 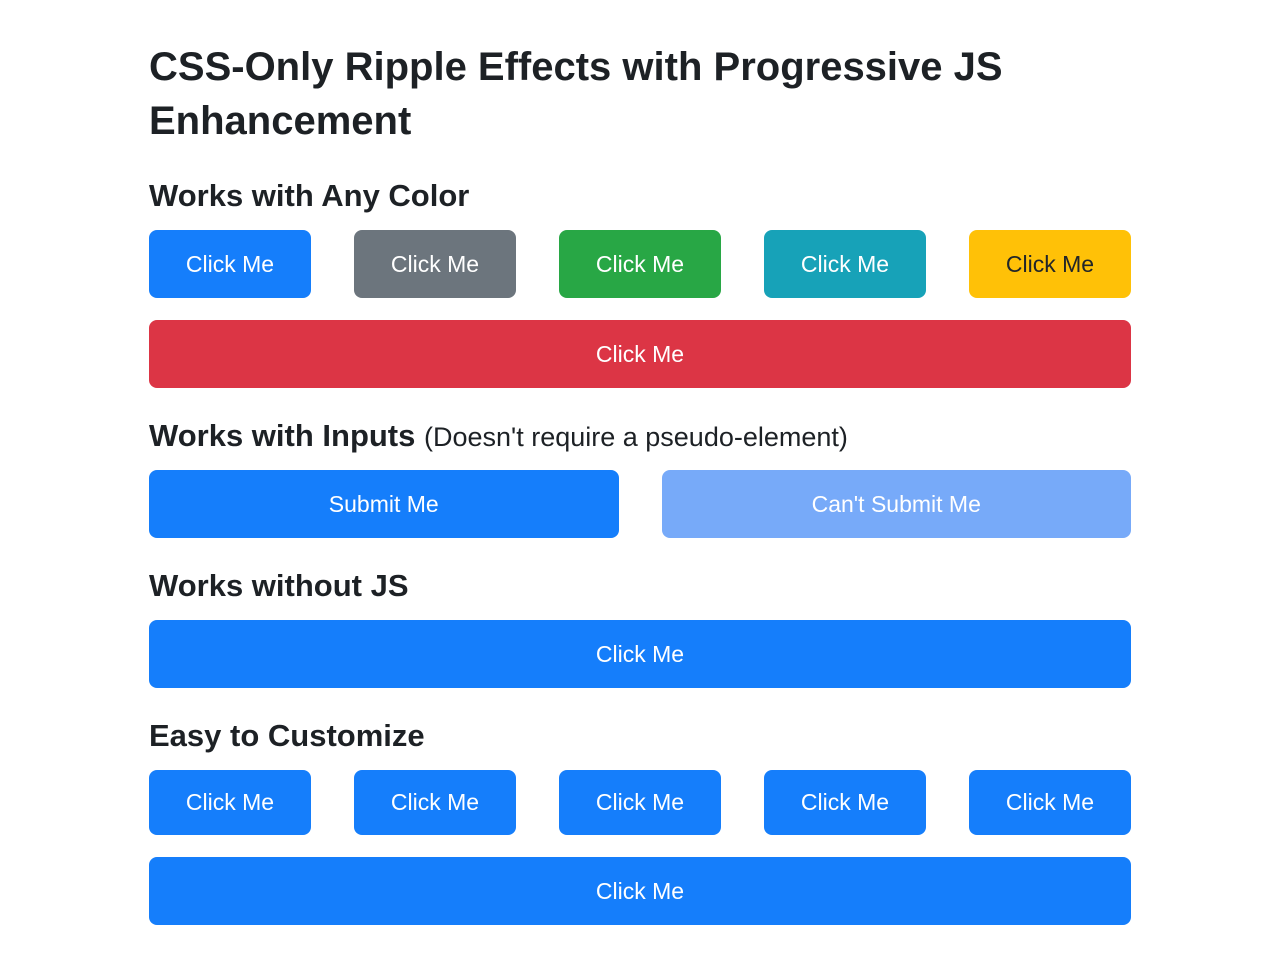 What do you see at coordinates (845, 802) in the screenshot?
I see `customize-click-me-button-4: Click Me` at bounding box center [845, 802].